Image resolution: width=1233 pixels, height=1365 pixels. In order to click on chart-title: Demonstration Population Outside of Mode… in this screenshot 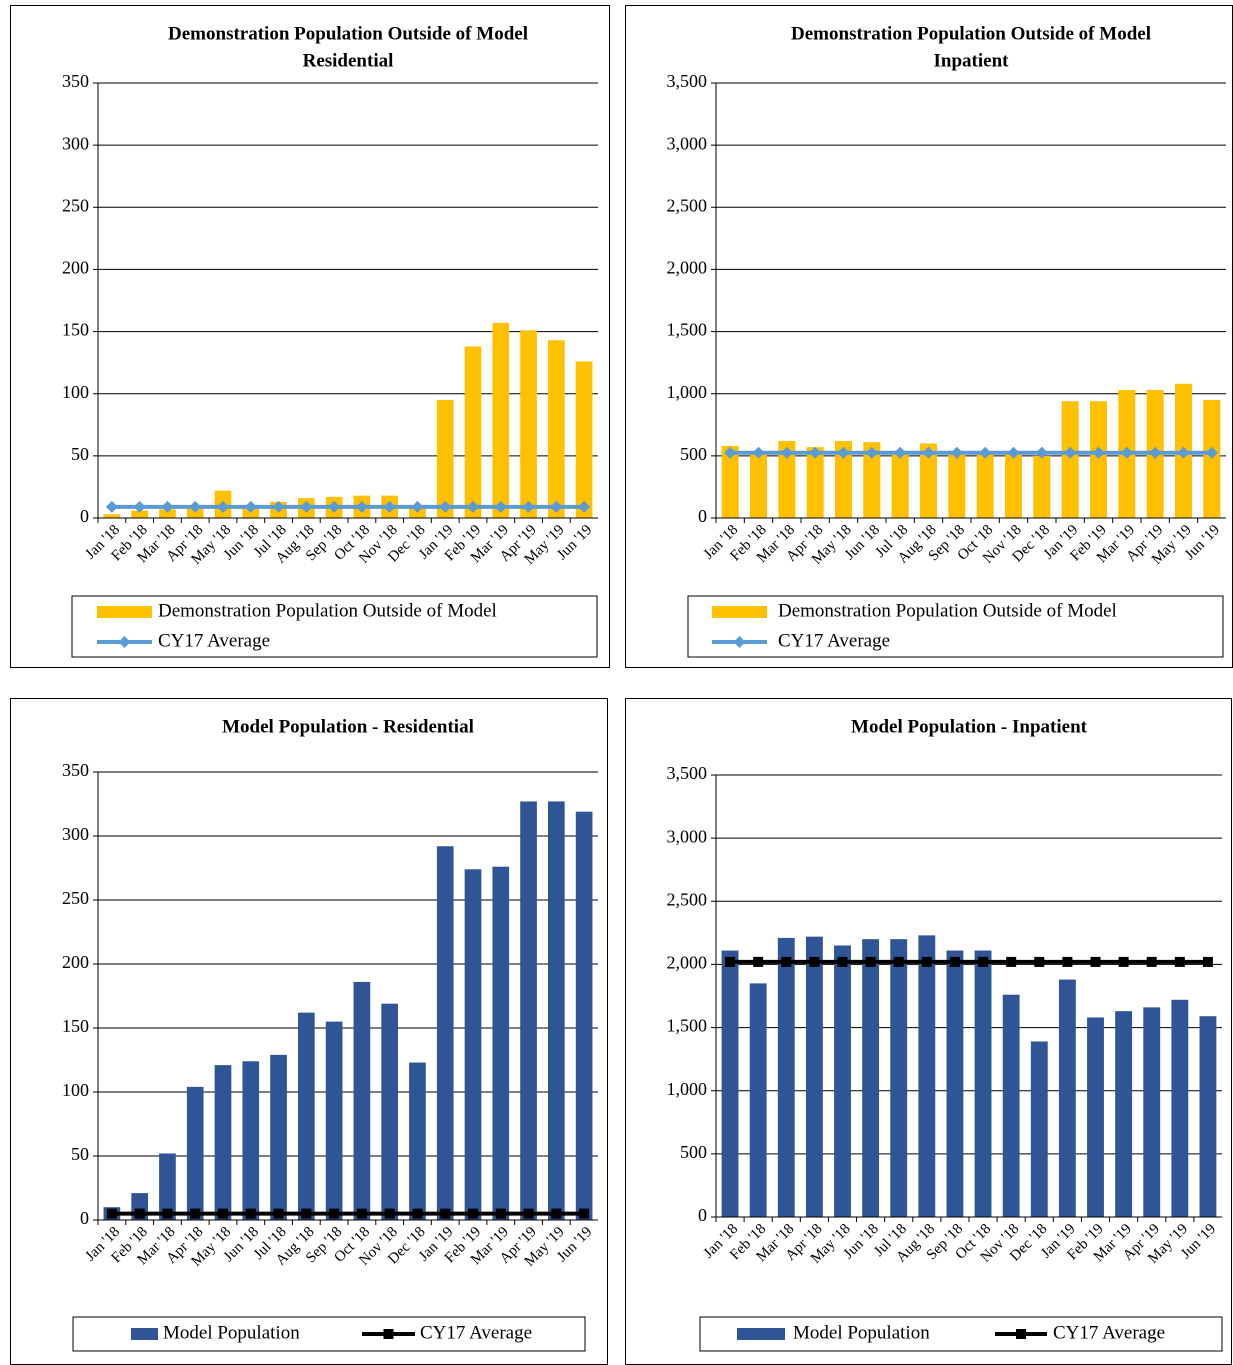, I will do `click(971, 33)`.